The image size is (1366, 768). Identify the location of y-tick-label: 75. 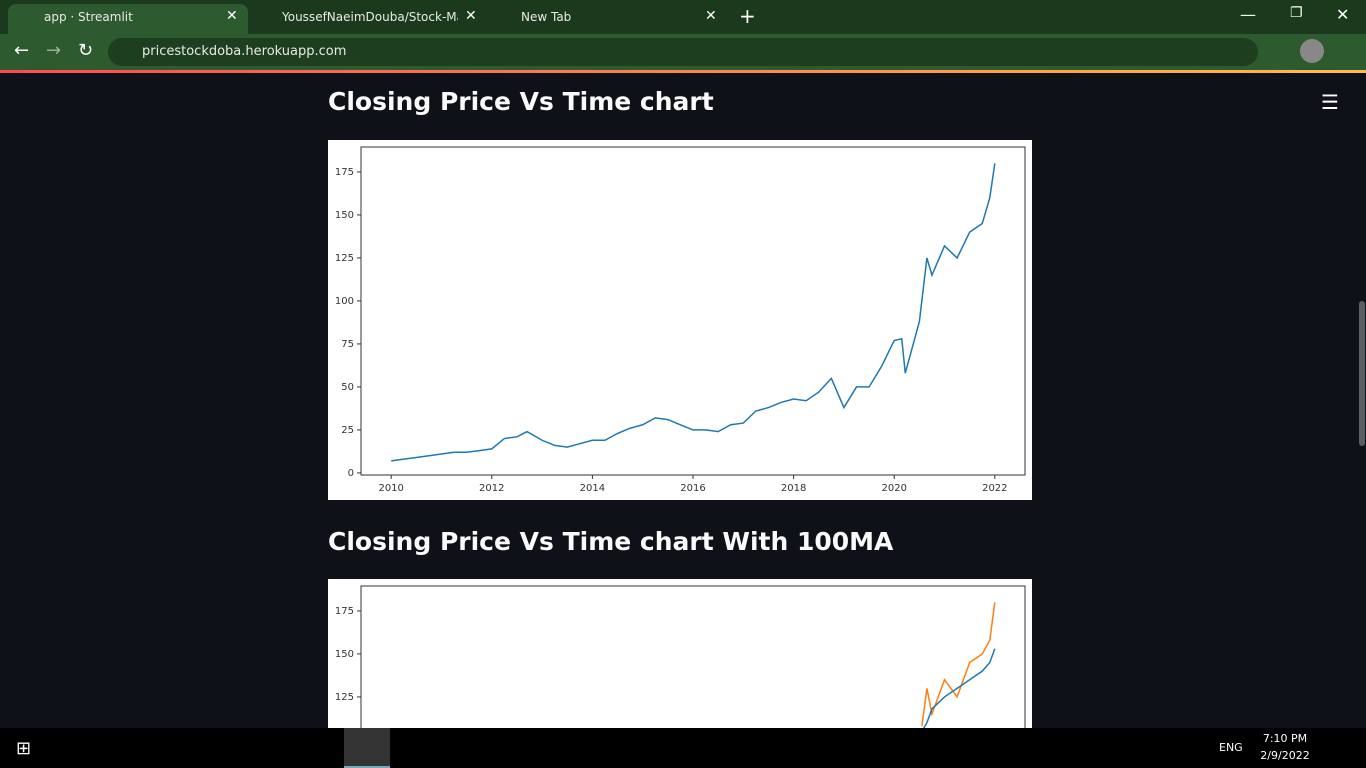
(347, 344).